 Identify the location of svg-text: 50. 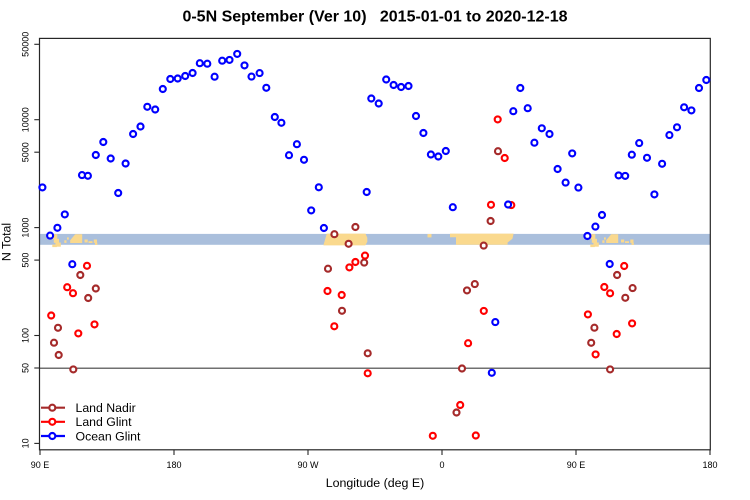
(26, 368).